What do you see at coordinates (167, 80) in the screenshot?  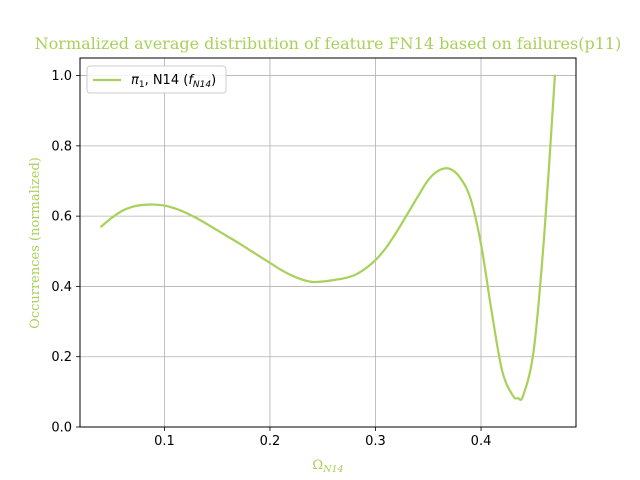 I see `legend-label-mid: , N14 (` at bounding box center [167, 80].